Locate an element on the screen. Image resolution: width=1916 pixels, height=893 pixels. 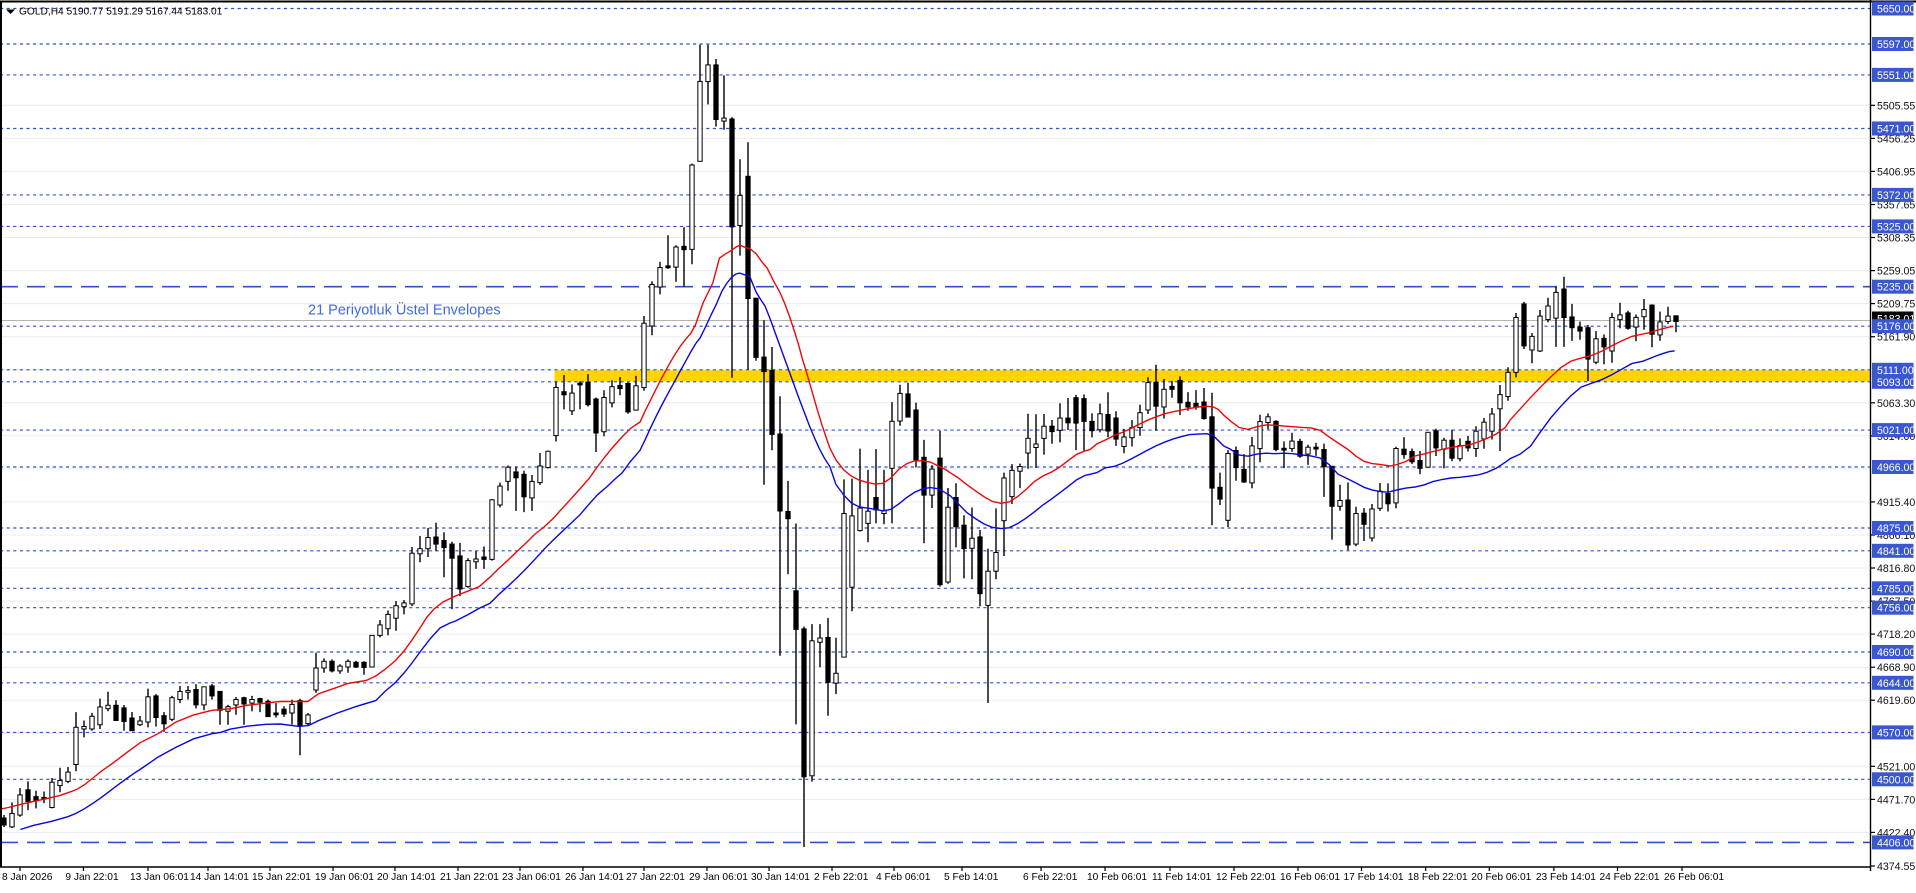
svg-text: 4500.00 is located at coordinates (1896, 780).